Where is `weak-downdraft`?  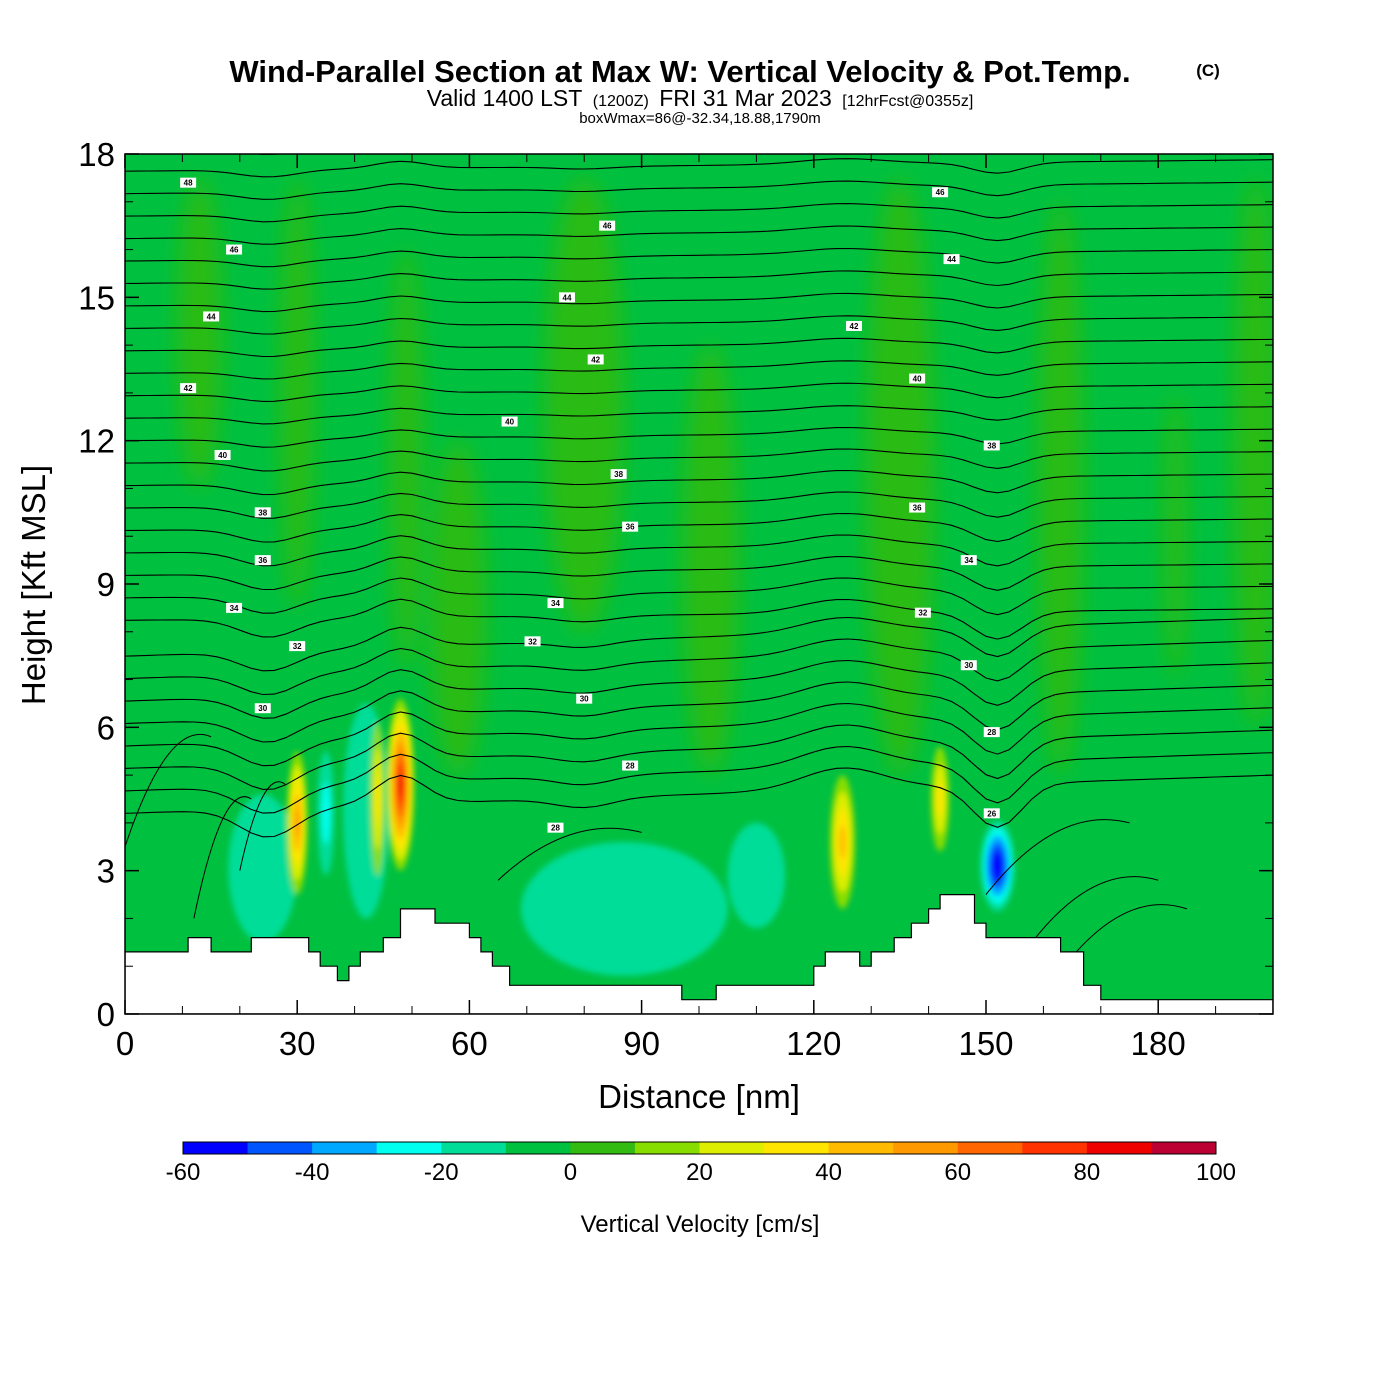 weak-downdraft is located at coordinates (756, 875).